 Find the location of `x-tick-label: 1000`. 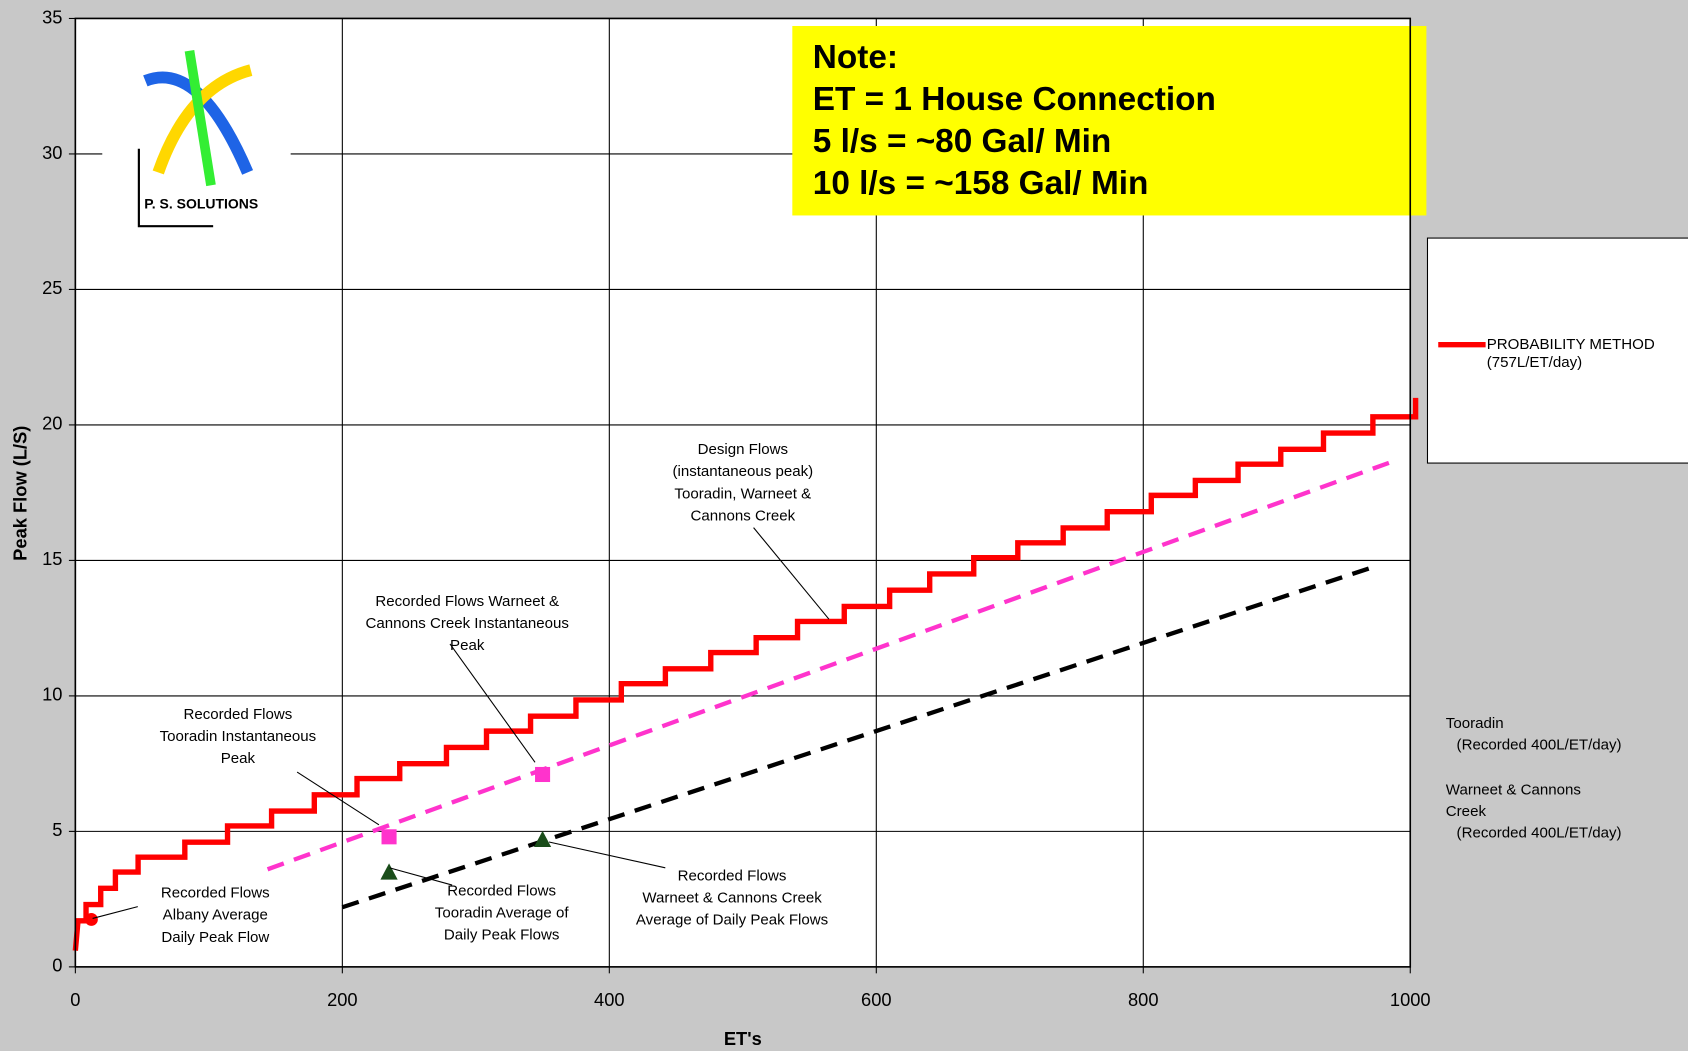

x-tick-label: 1000 is located at coordinates (1410, 999).